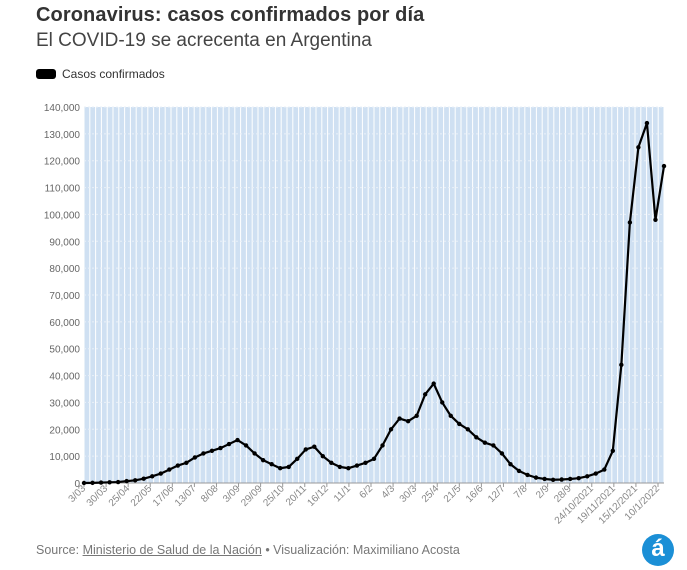  I want to click on x-tick-label: 30/03, so click(98, 496).